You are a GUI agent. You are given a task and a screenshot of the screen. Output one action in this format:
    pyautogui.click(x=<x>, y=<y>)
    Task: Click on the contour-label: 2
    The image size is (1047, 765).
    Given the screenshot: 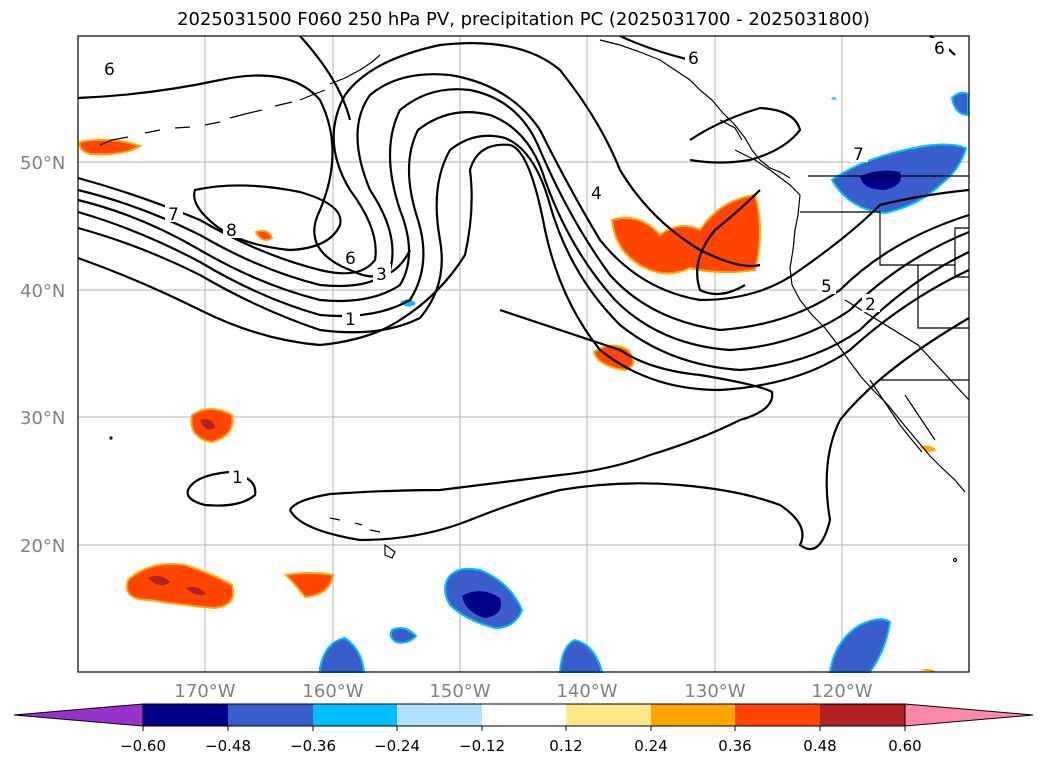 What is the action you would take?
    pyautogui.click(x=870, y=305)
    